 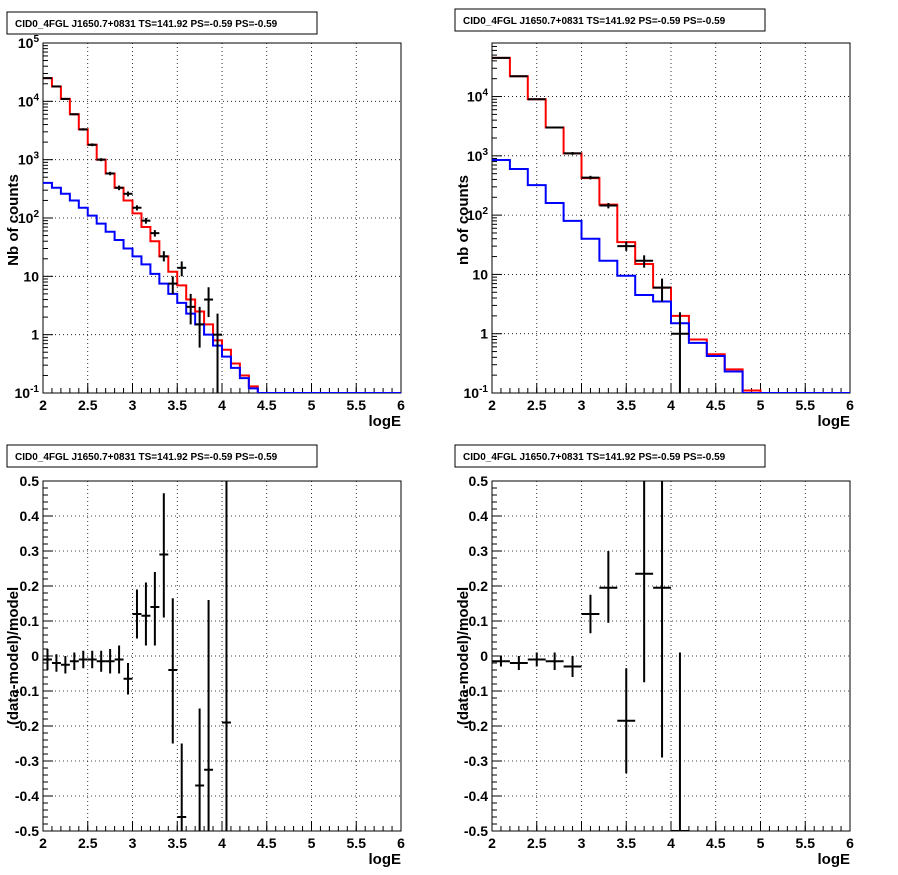 I want to click on y-tick-label: -0.5, so click(x=27, y=831).